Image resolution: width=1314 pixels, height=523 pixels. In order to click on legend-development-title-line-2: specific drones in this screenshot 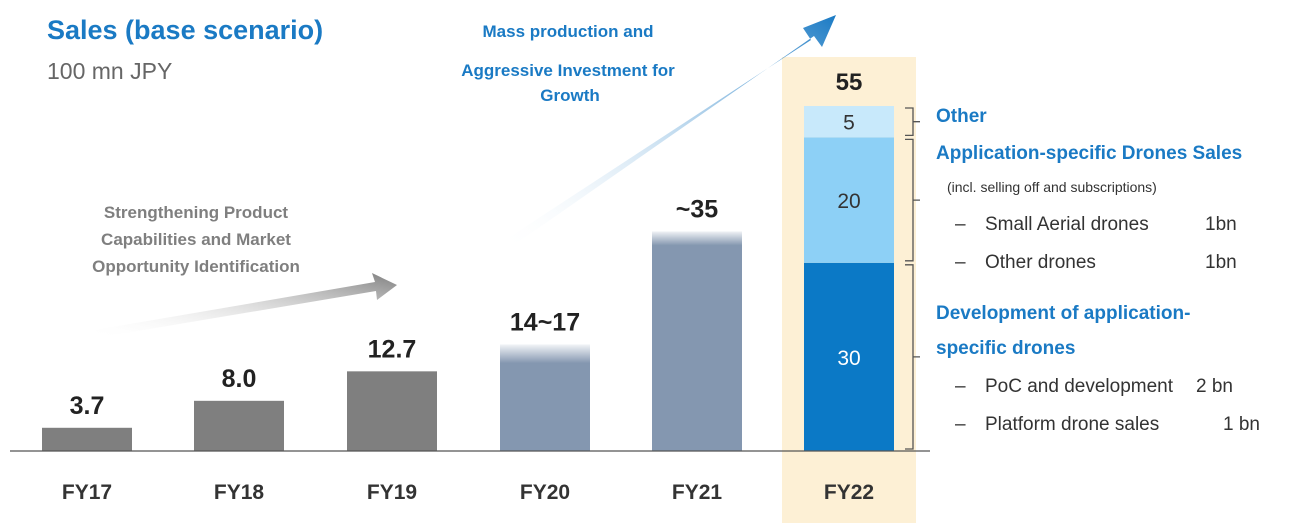, I will do `click(1006, 348)`.